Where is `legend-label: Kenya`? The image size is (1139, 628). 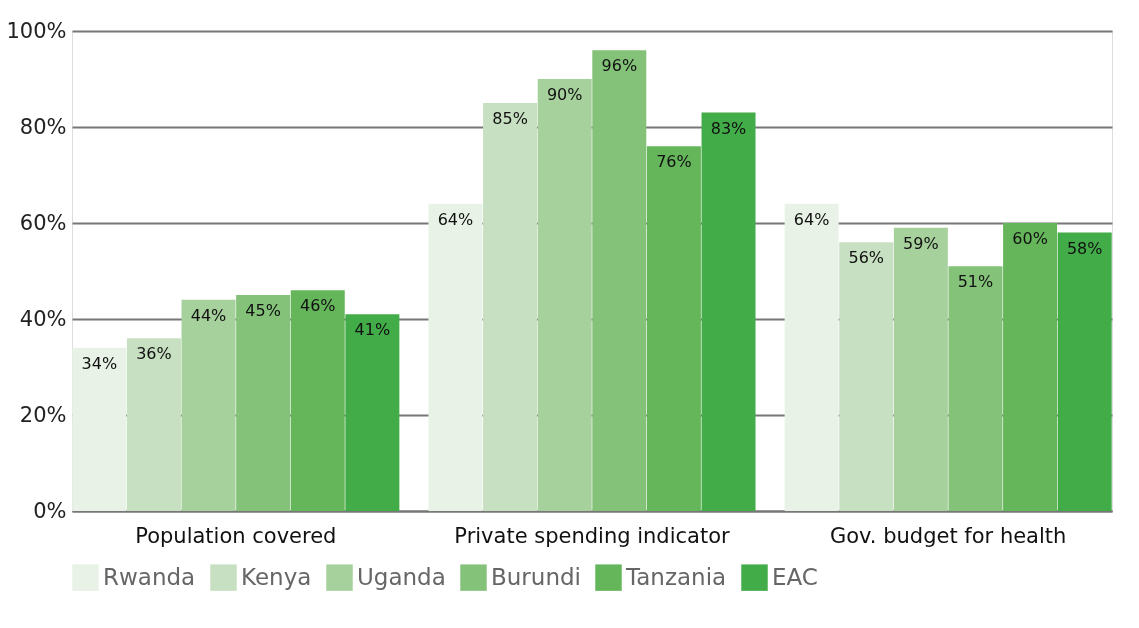
legend-label: Kenya is located at coordinates (276, 576).